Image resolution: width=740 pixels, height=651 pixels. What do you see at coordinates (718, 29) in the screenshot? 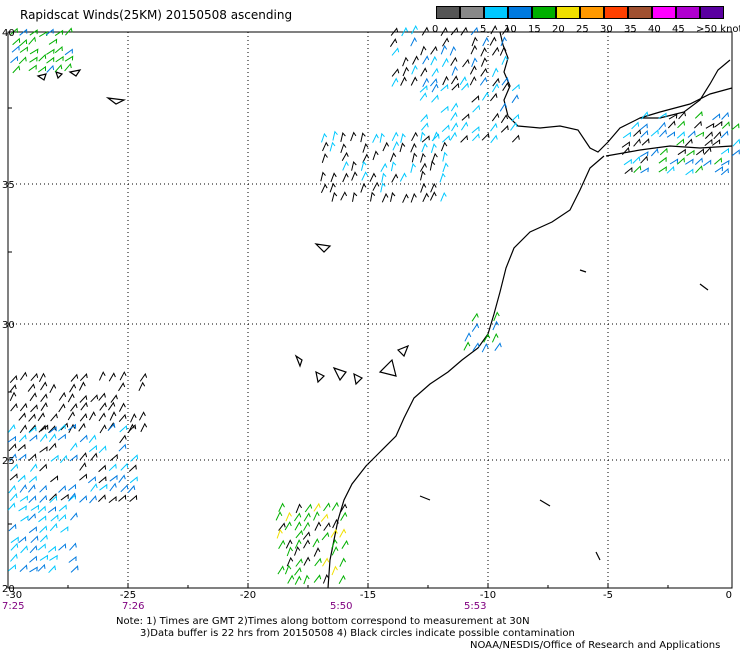
I see `legend-label: >50 knots` at bounding box center [718, 29].